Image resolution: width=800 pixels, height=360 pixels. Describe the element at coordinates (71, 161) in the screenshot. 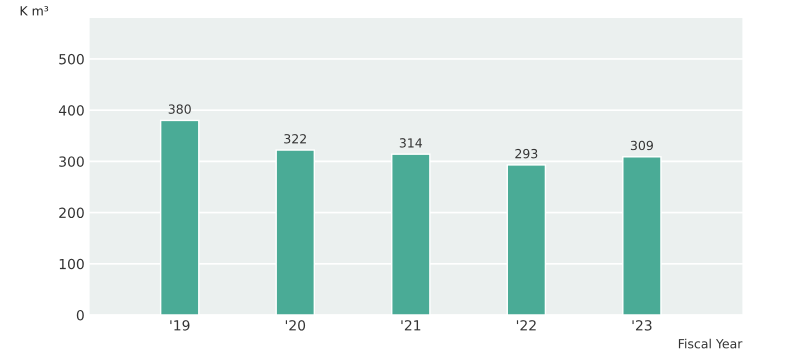

I see `y-tick-label: 300` at that location.